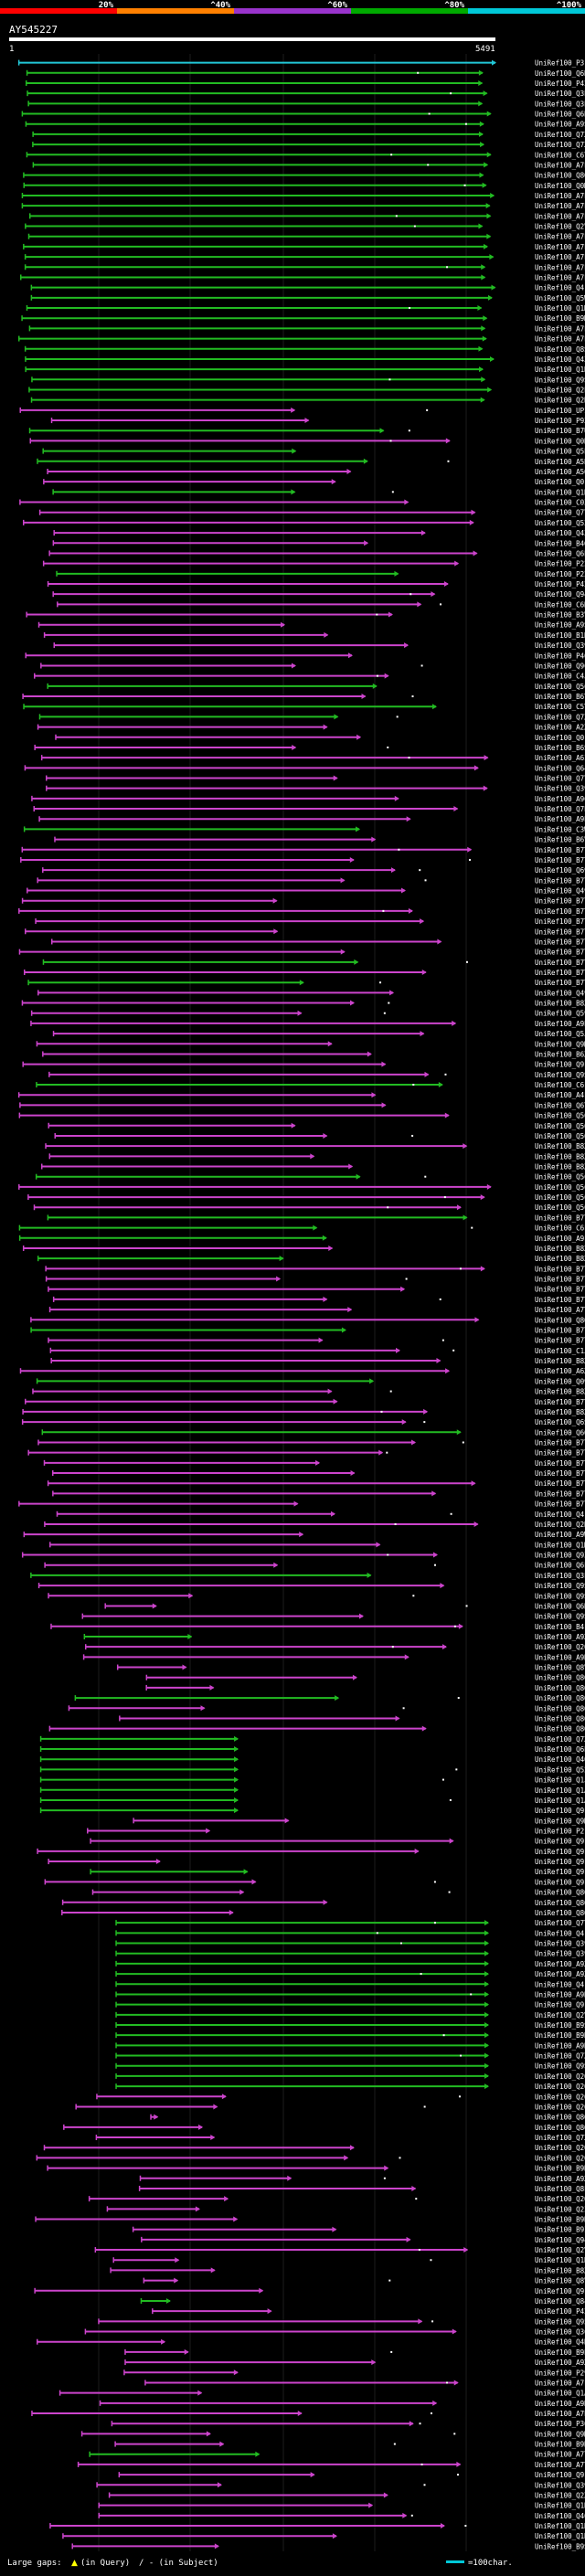 This screenshot has width=585, height=2576. Describe the element at coordinates (309, 1207) in the screenshot. I see `hit-row: UniRef100_Q5C116` at that location.